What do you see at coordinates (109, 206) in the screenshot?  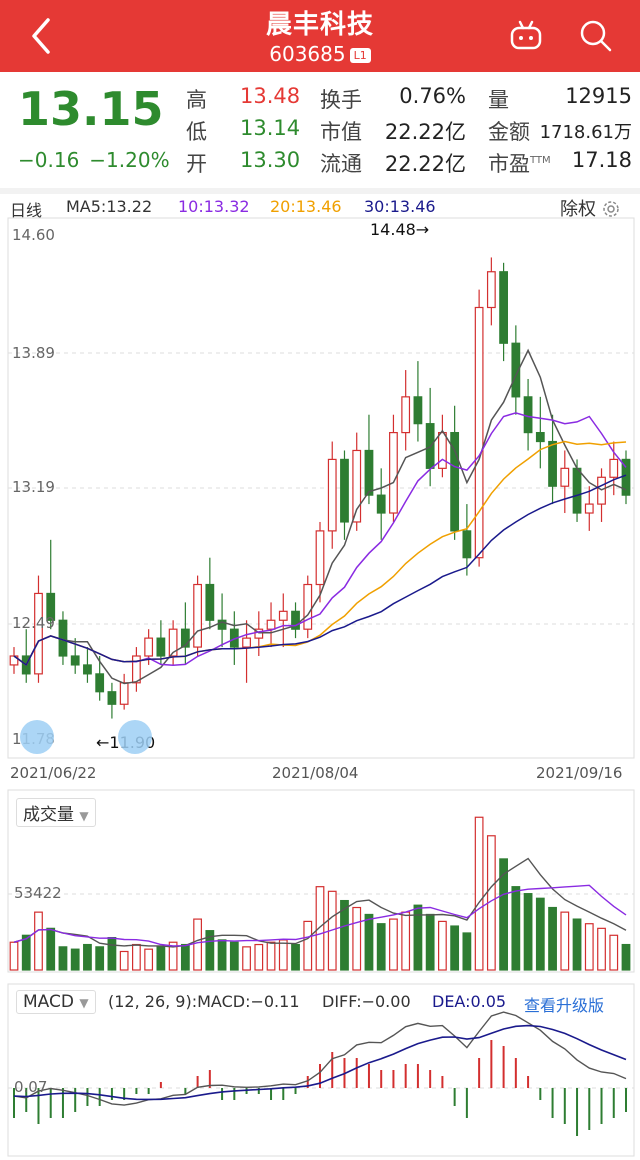 I see `ma5-label: MA5:13.22` at bounding box center [109, 206].